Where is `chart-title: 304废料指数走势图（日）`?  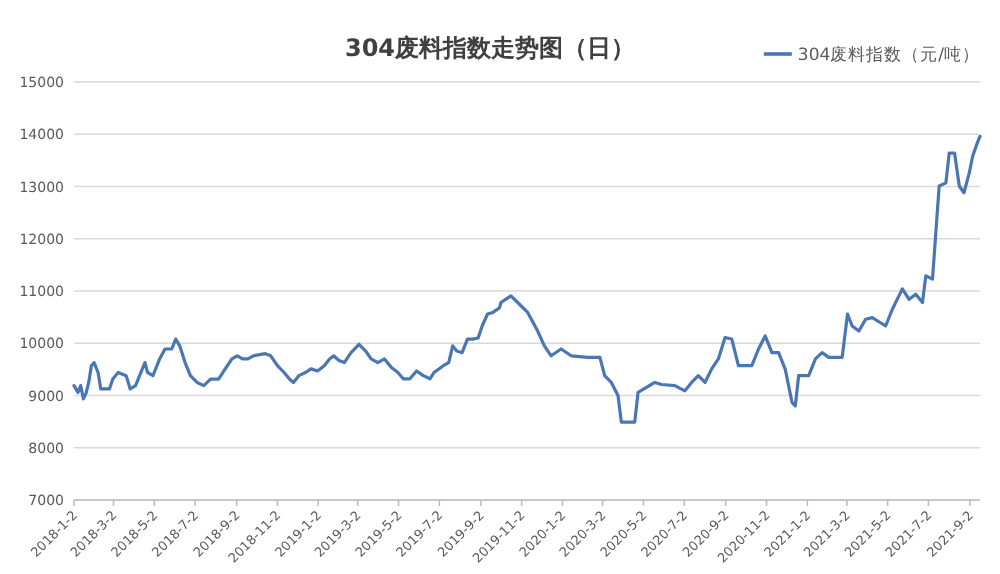
chart-title: 304废料指数走势图（日） is located at coordinates (490, 48).